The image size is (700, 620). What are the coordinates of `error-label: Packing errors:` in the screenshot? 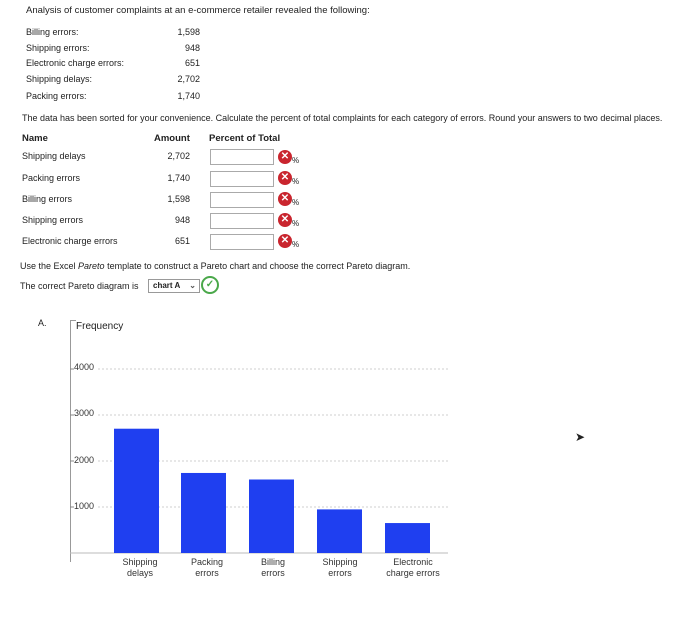 It's located at (56, 96).